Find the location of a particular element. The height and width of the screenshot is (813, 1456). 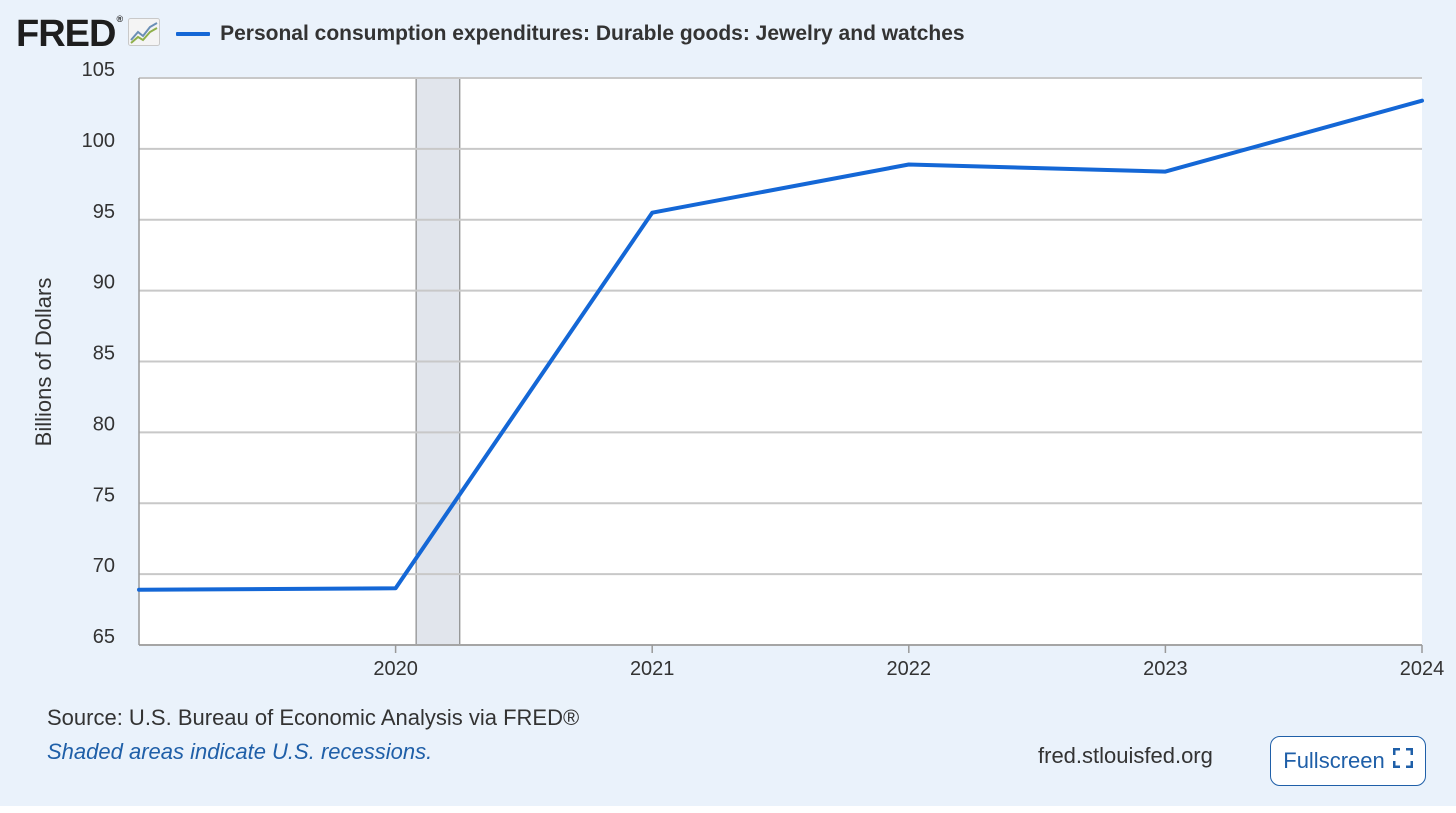

fred-logo: FRED® is located at coordinates (69, 34).